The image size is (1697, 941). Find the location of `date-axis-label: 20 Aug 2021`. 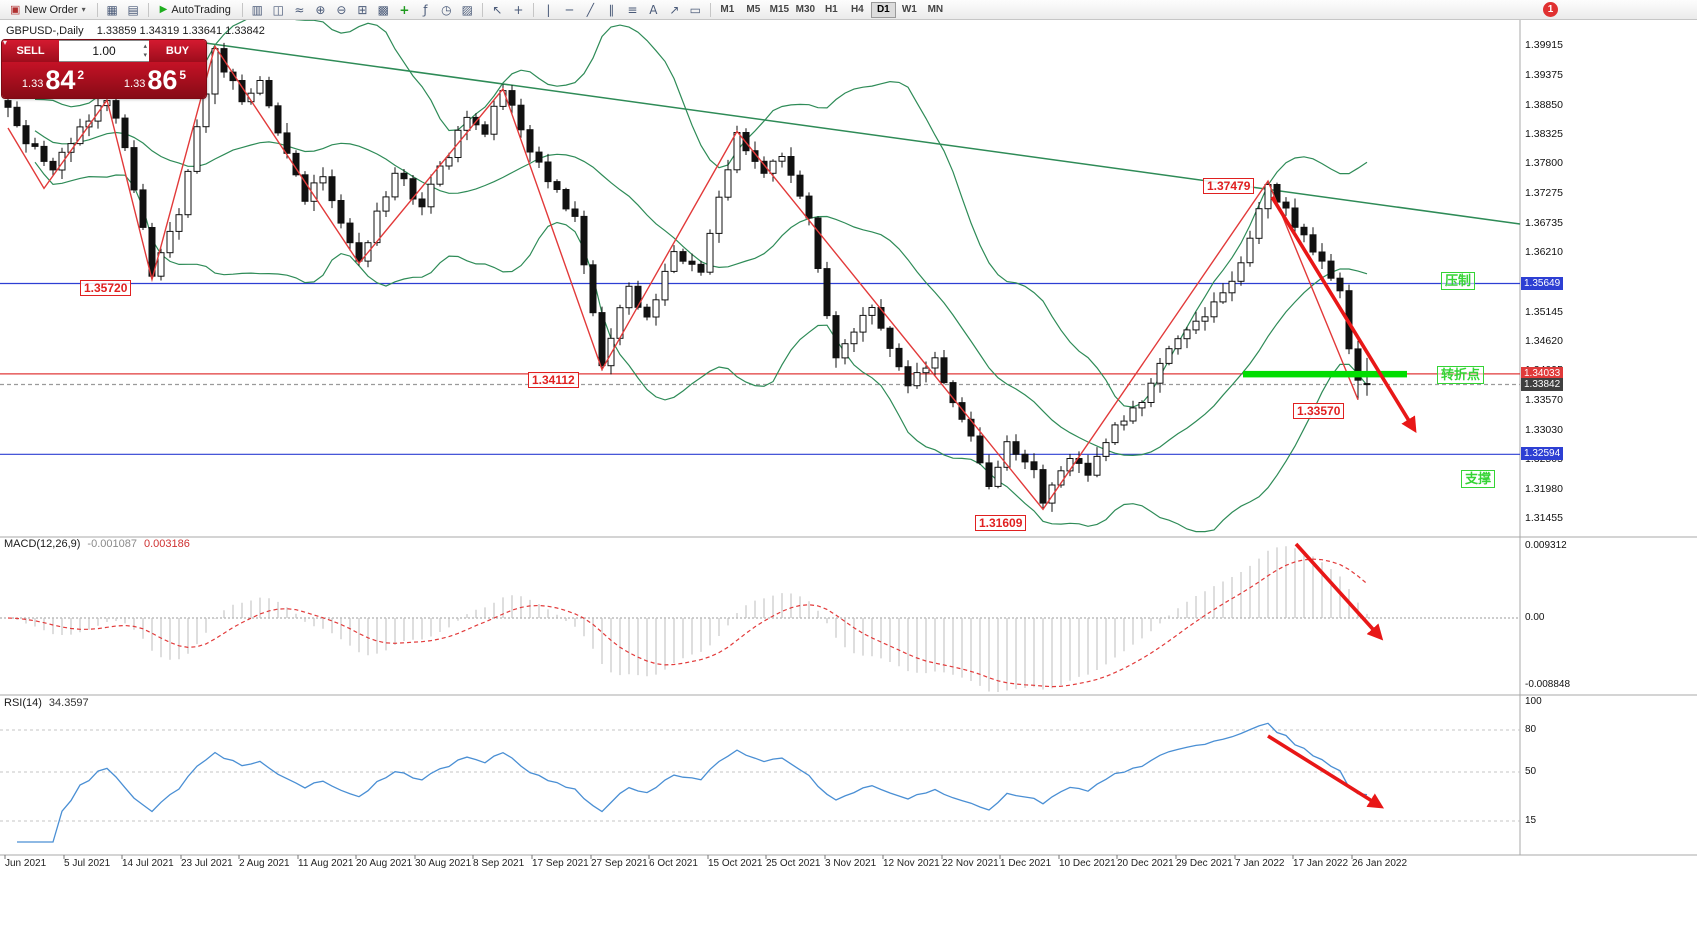

date-axis-label: 20 Aug 2021 is located at coordinates (384, 863).